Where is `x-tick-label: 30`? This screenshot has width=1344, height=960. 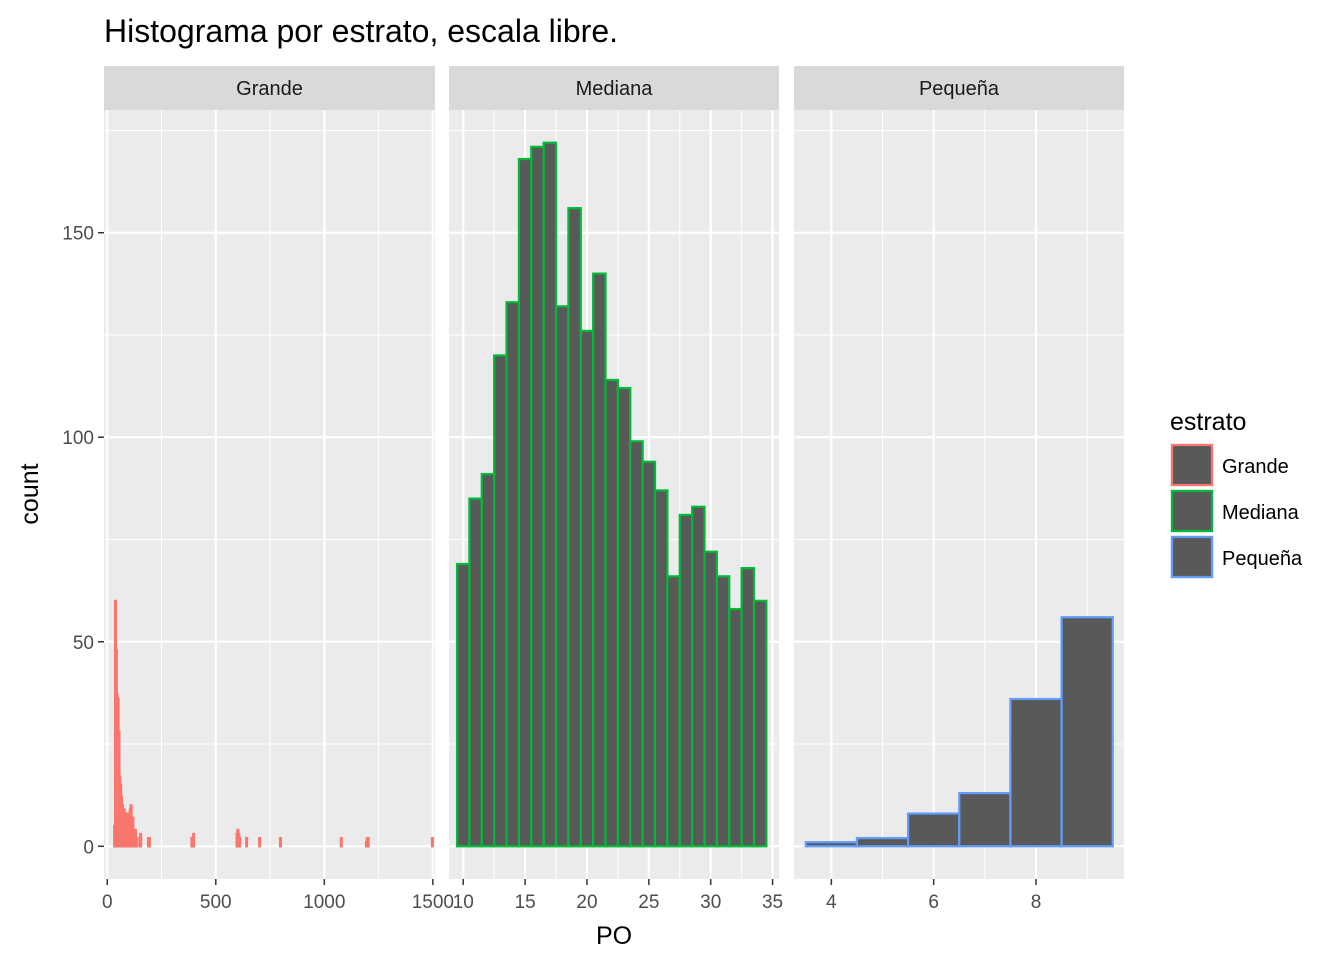
x-tick-label: 30 is located at coordinates (710, 902).